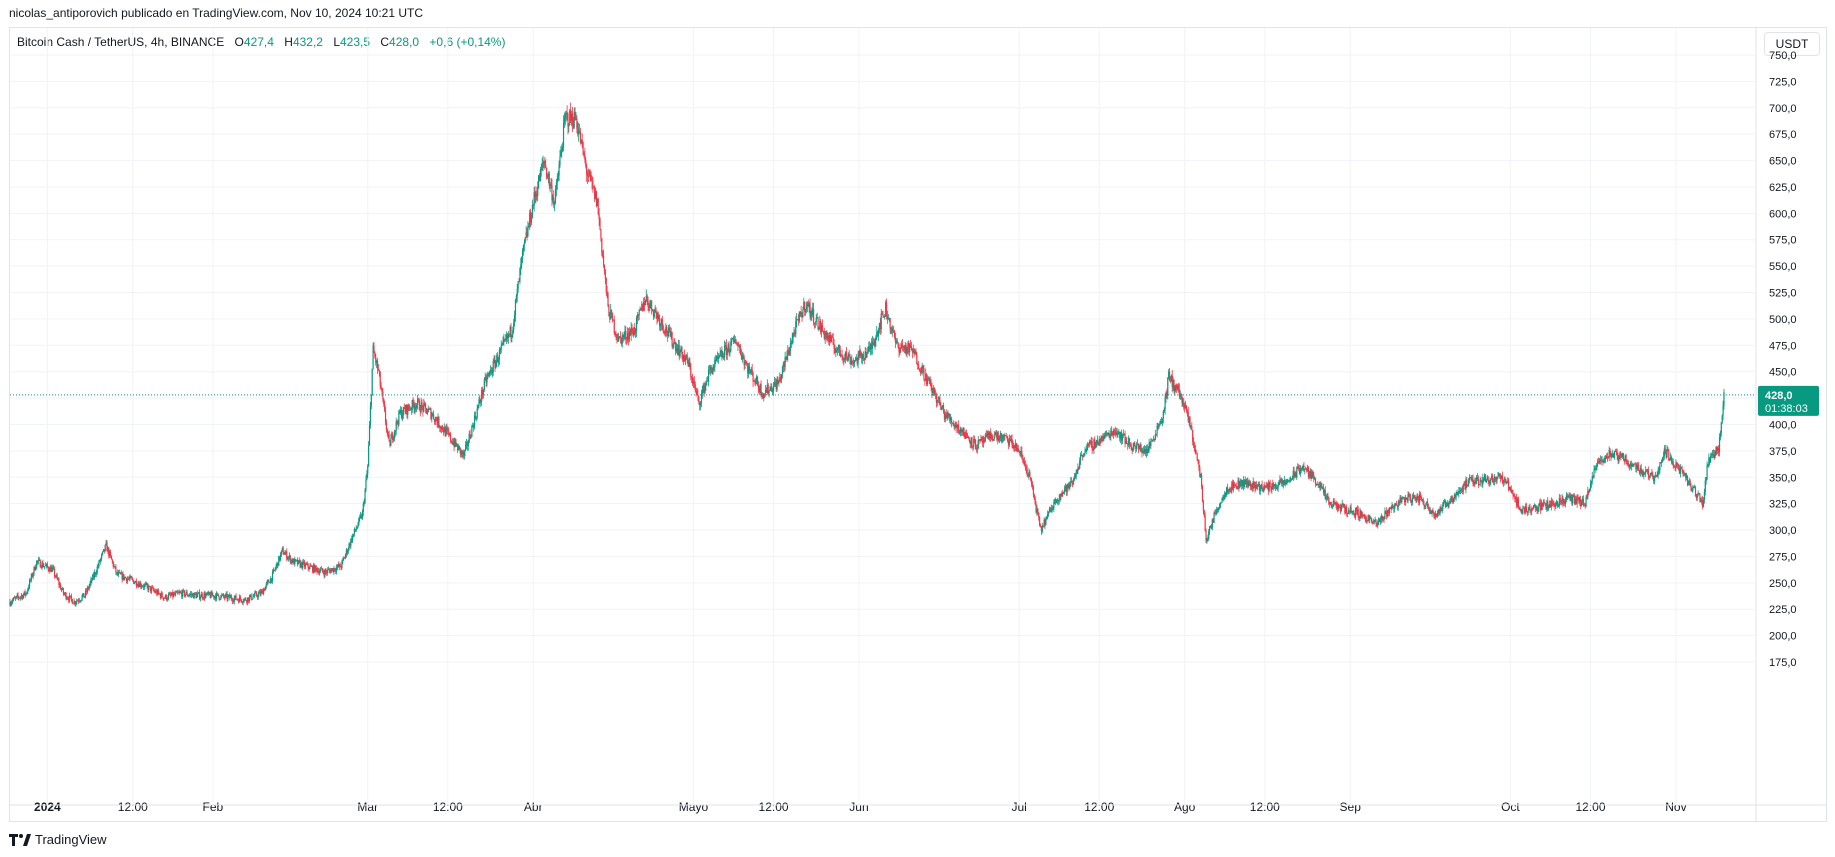 This screenshot has width=1835, height=857. What do you see at coordinates (1792, 44) in the screenshot?
I see `currency-button: USDT` at bounding box center [1792, 44].